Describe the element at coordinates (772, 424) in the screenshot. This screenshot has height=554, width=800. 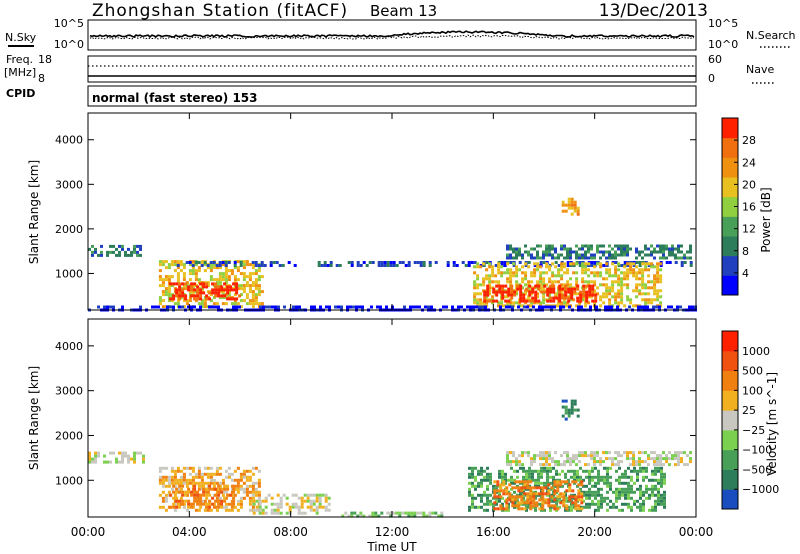
I see `velocity-colorbar-label: Velocity [m s^-1]` at that location.